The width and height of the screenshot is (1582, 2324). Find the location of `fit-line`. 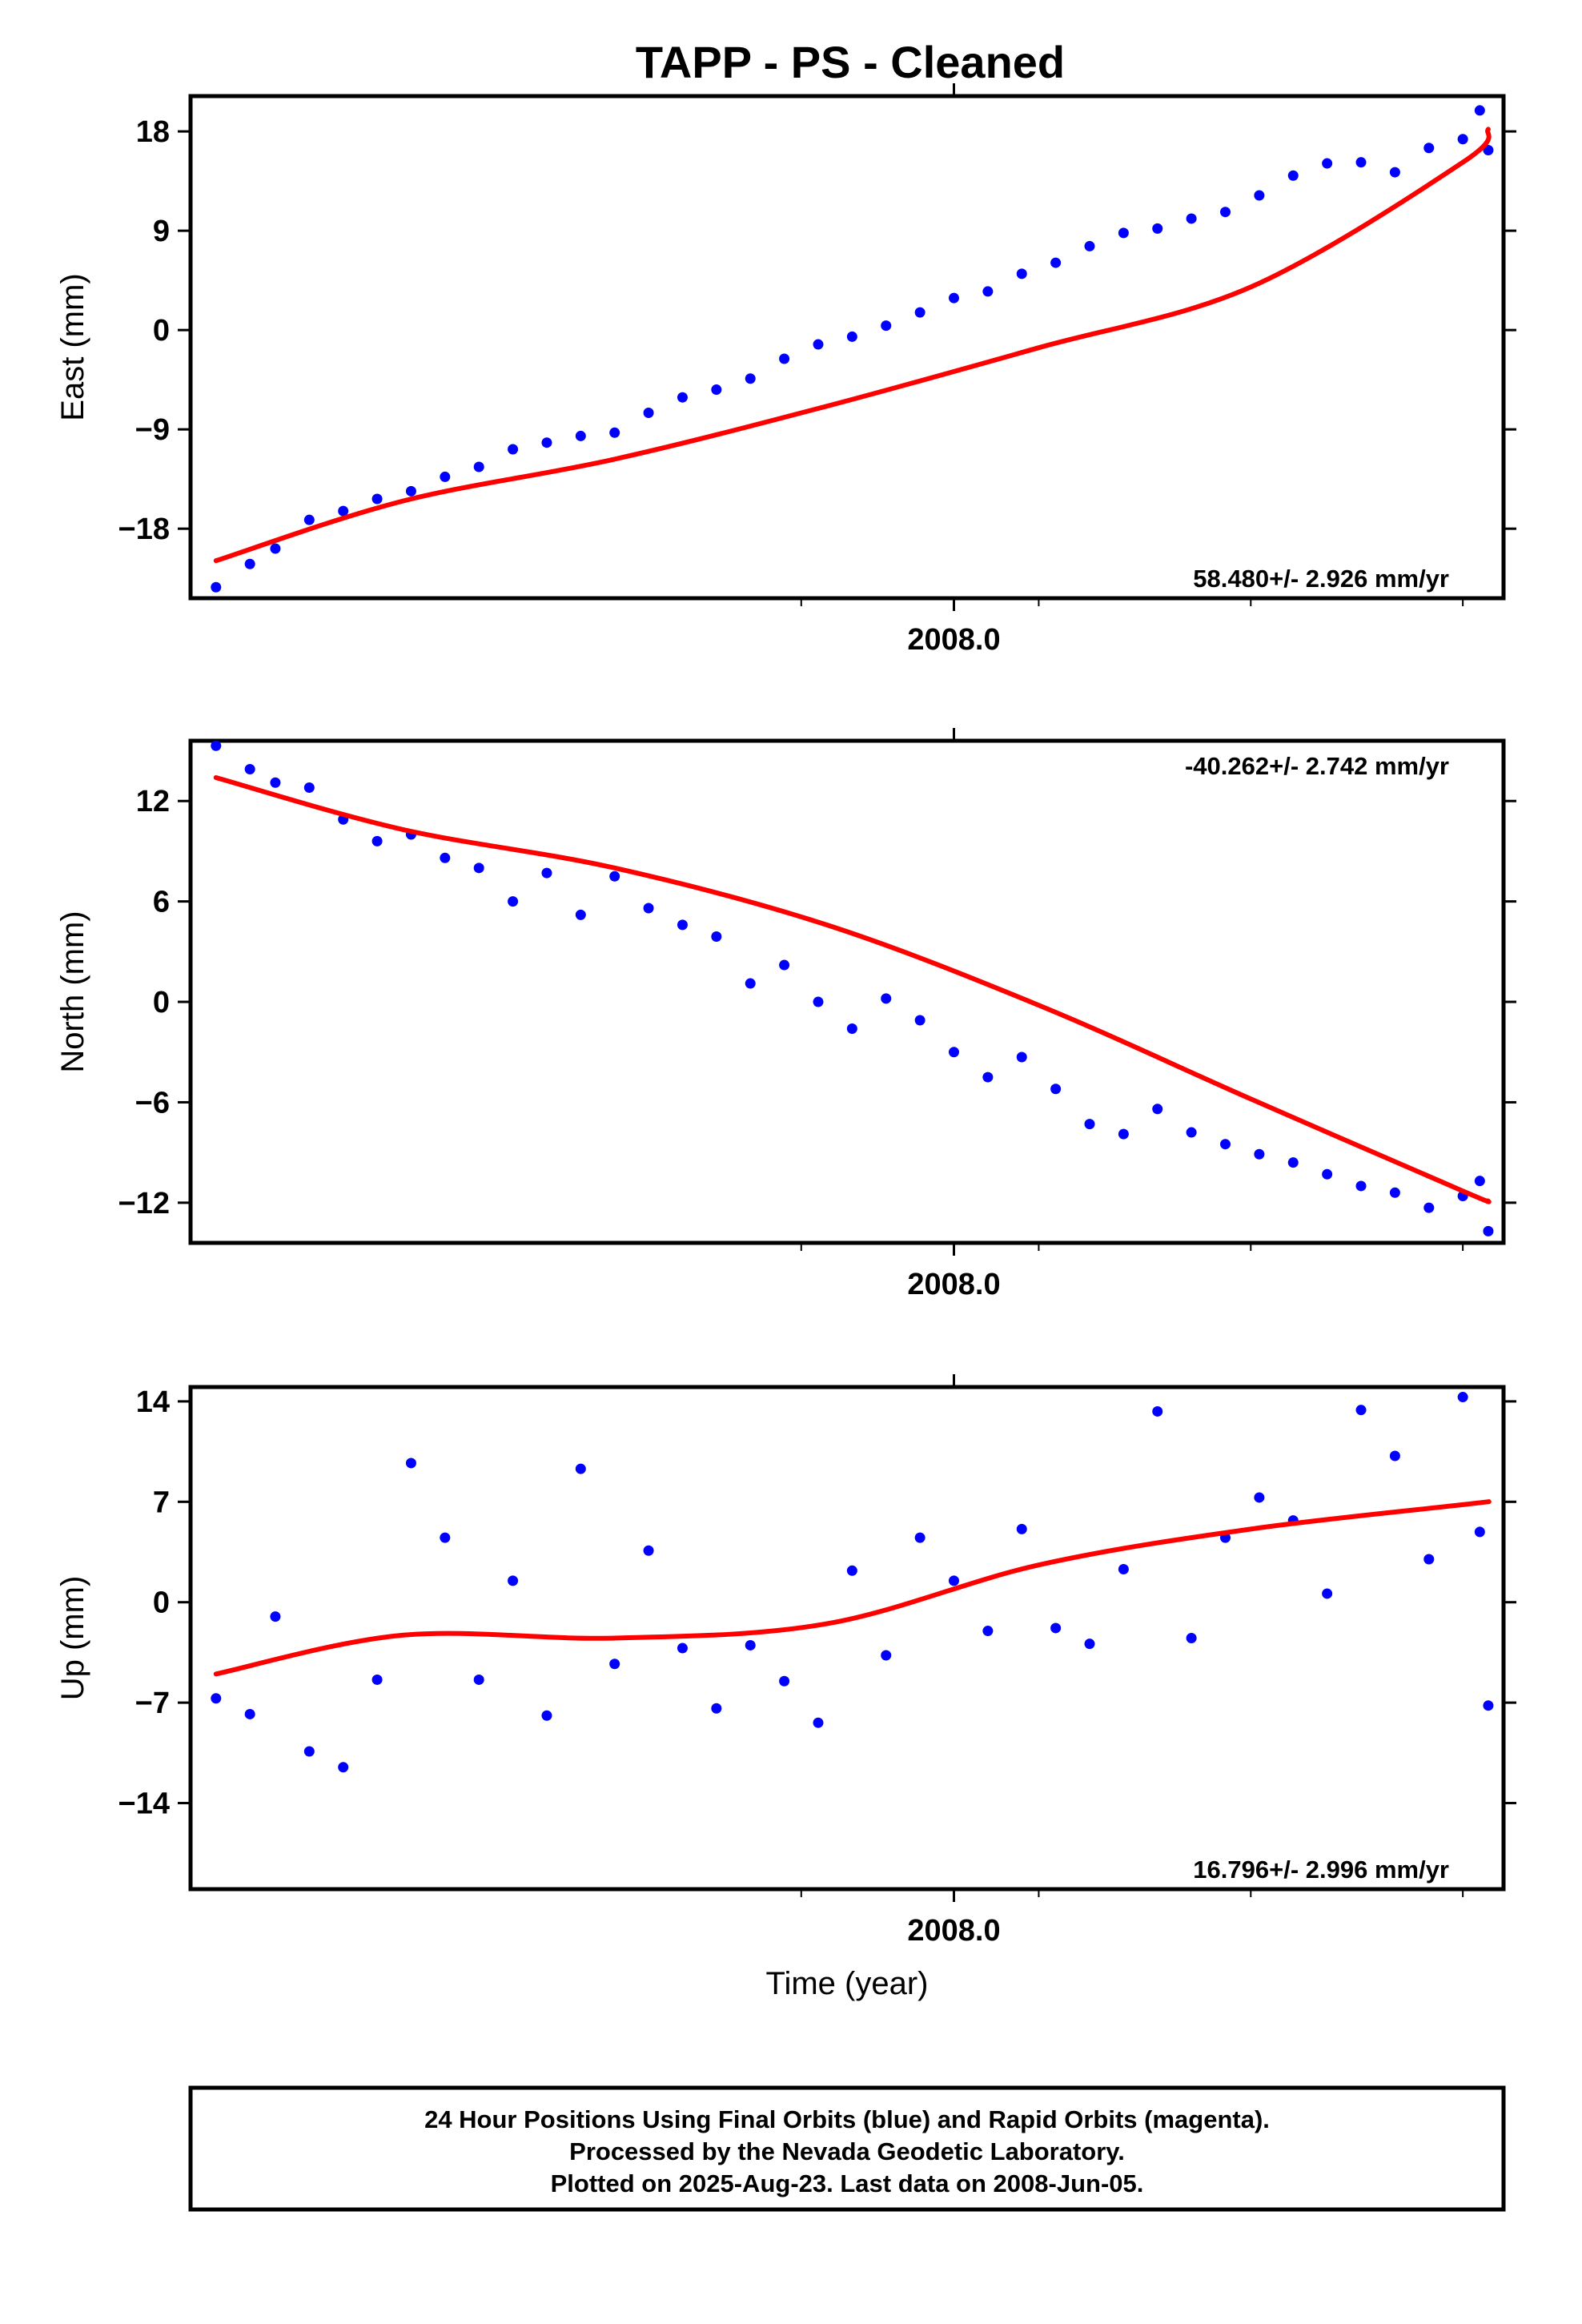

fit-line is located at coordinates (852, 989).